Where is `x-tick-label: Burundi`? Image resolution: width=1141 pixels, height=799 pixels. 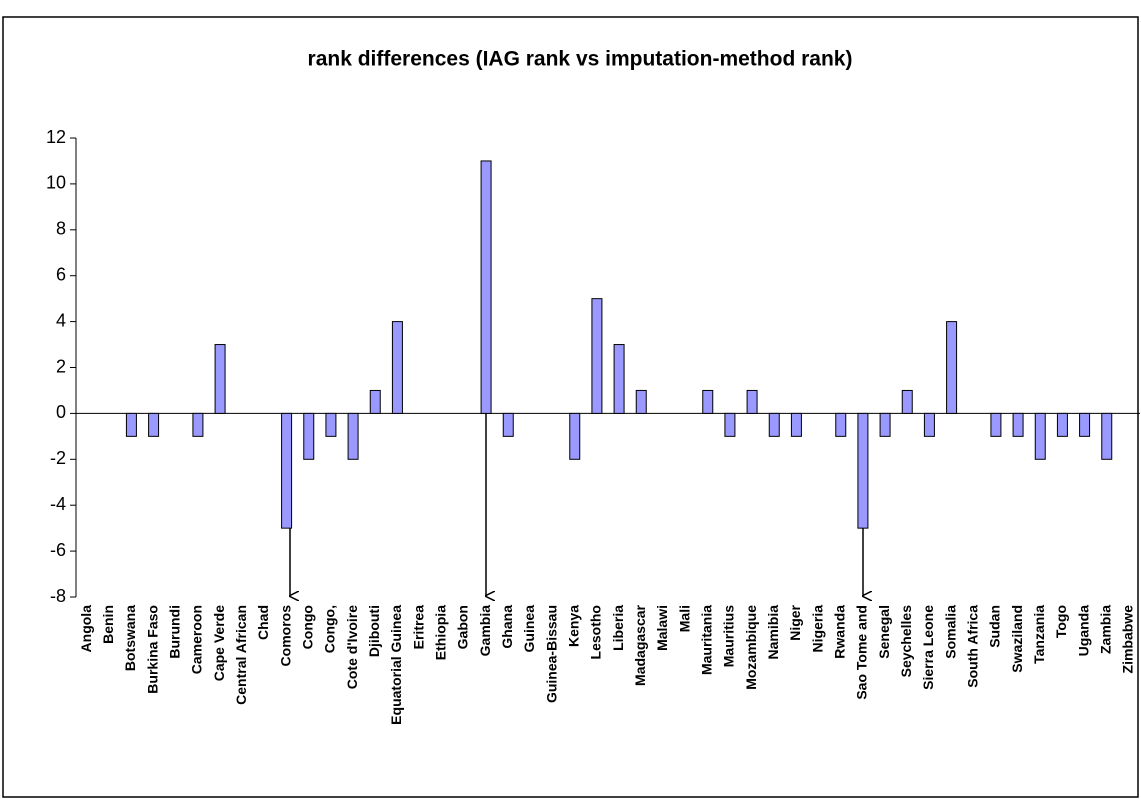
x-tick-label: Burundi is located at coordinates (174, 632).